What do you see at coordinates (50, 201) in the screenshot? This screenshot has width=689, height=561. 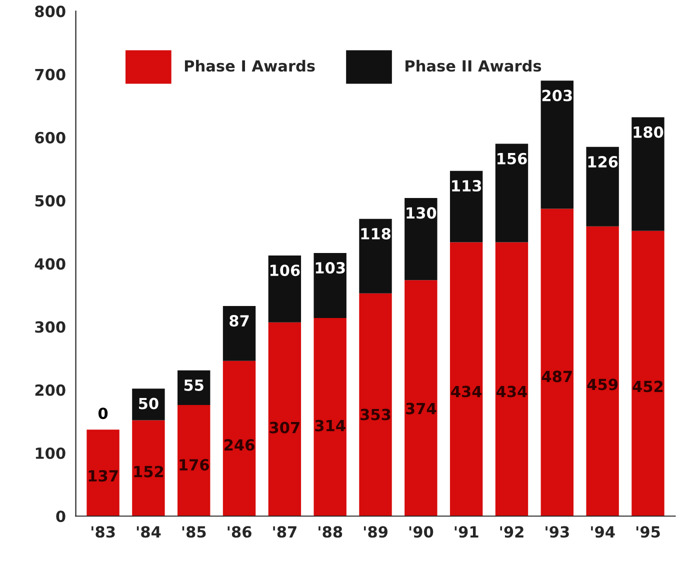 I see `y-tick-label: 500` at bounding box center [50, 201].